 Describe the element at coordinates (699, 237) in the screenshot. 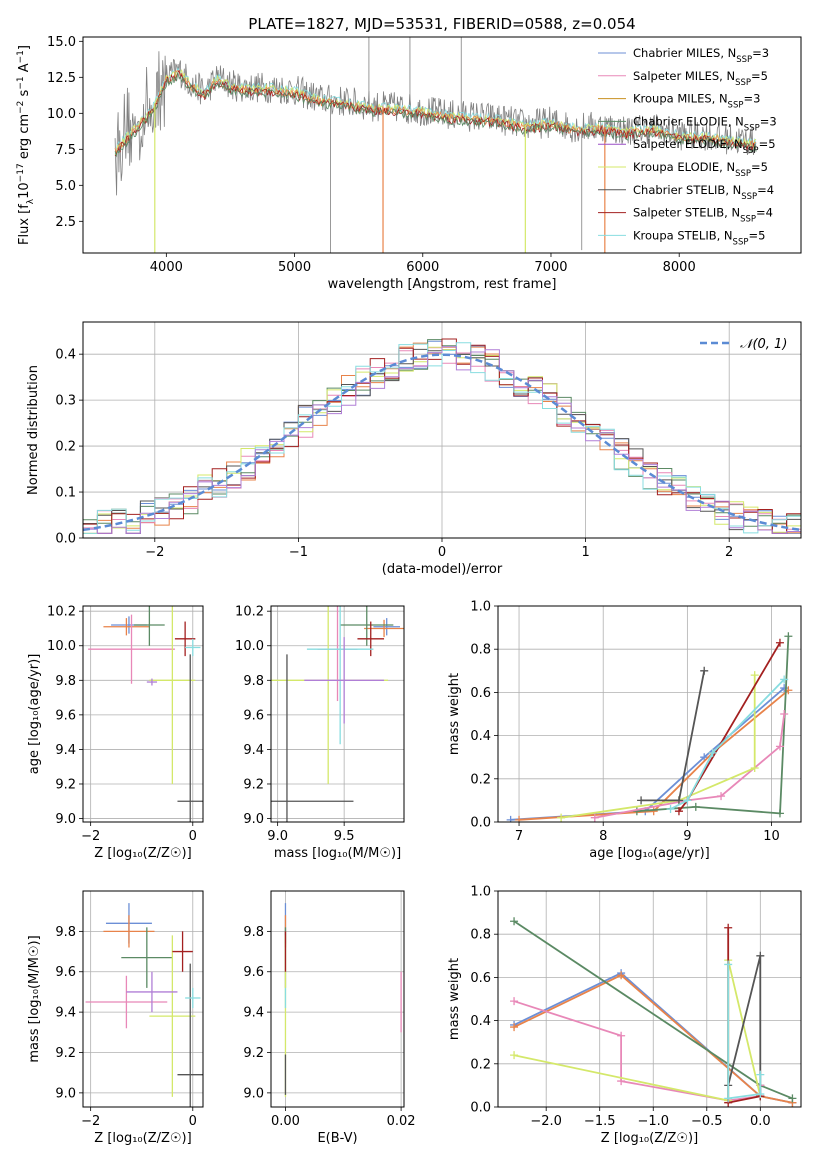

I see `legend-entry: Kroupa STELIB, NSSP=5` at that location.